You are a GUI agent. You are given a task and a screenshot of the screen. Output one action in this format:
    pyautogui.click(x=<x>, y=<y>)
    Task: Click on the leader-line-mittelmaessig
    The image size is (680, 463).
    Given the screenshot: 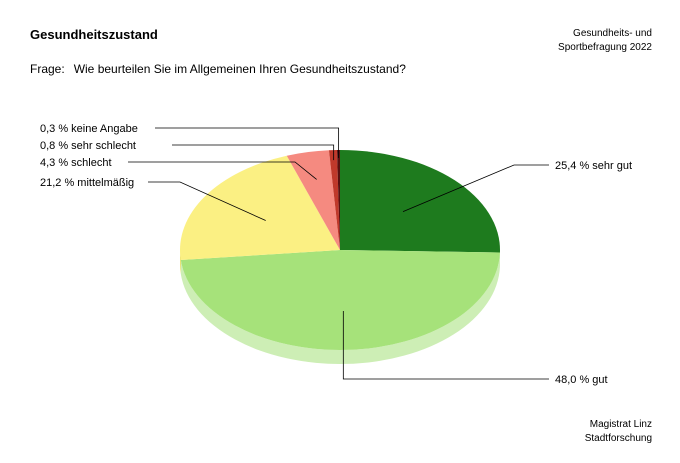 What is the action you would take?
    pyautogui.click(x=207, y=201)
    